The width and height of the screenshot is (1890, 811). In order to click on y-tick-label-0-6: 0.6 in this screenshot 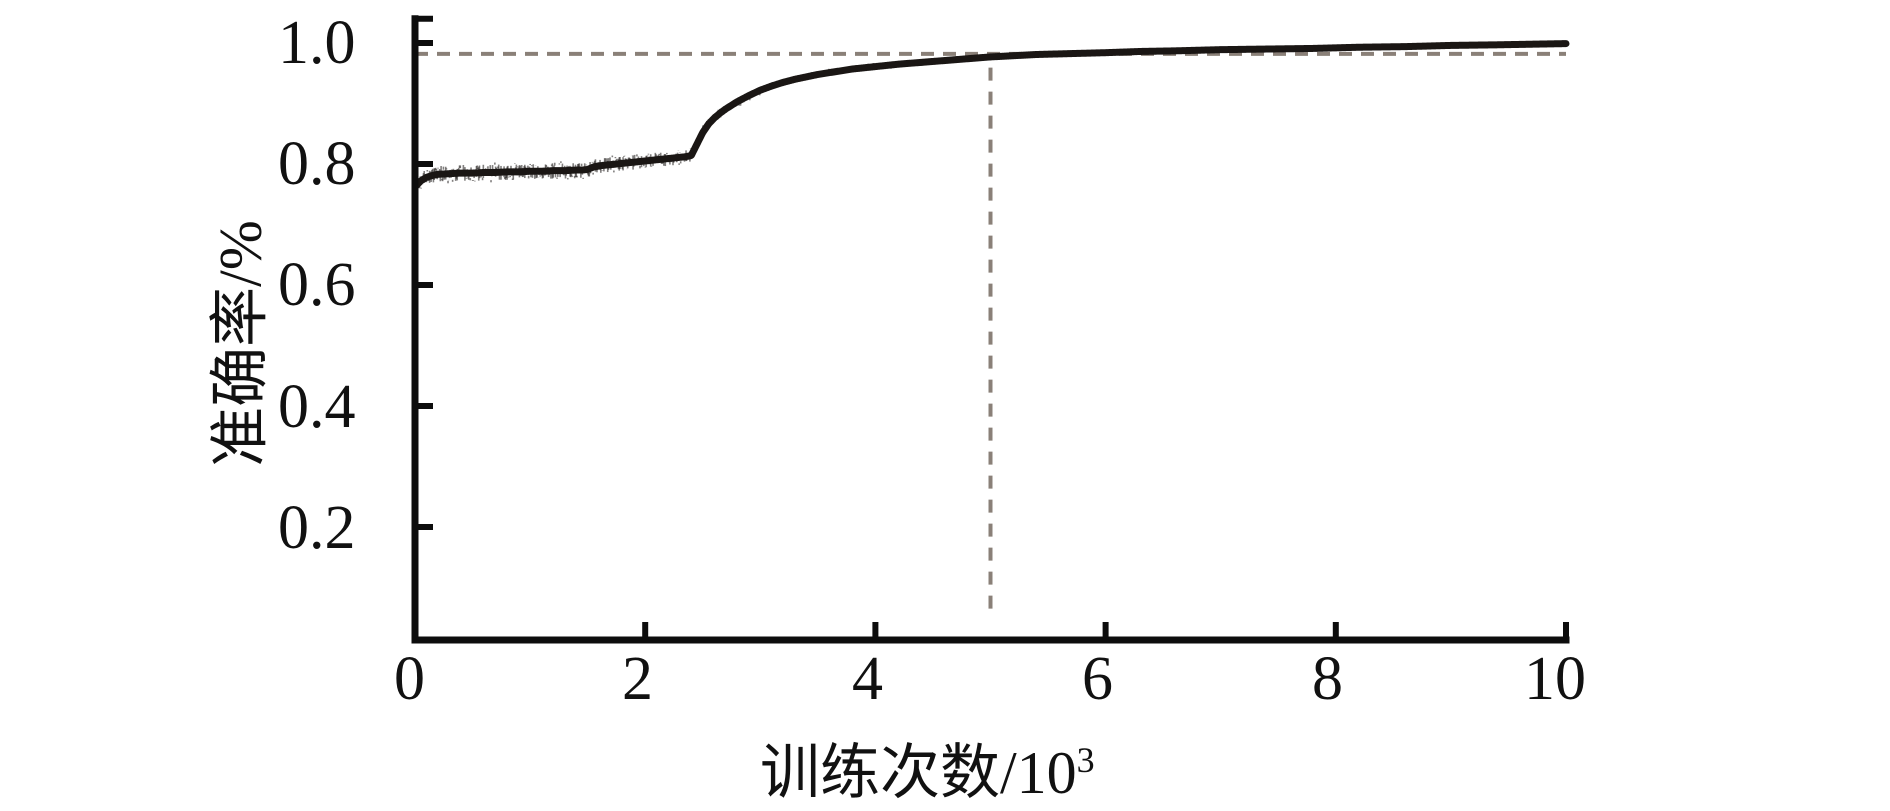, I will do `click(317, 285)`.